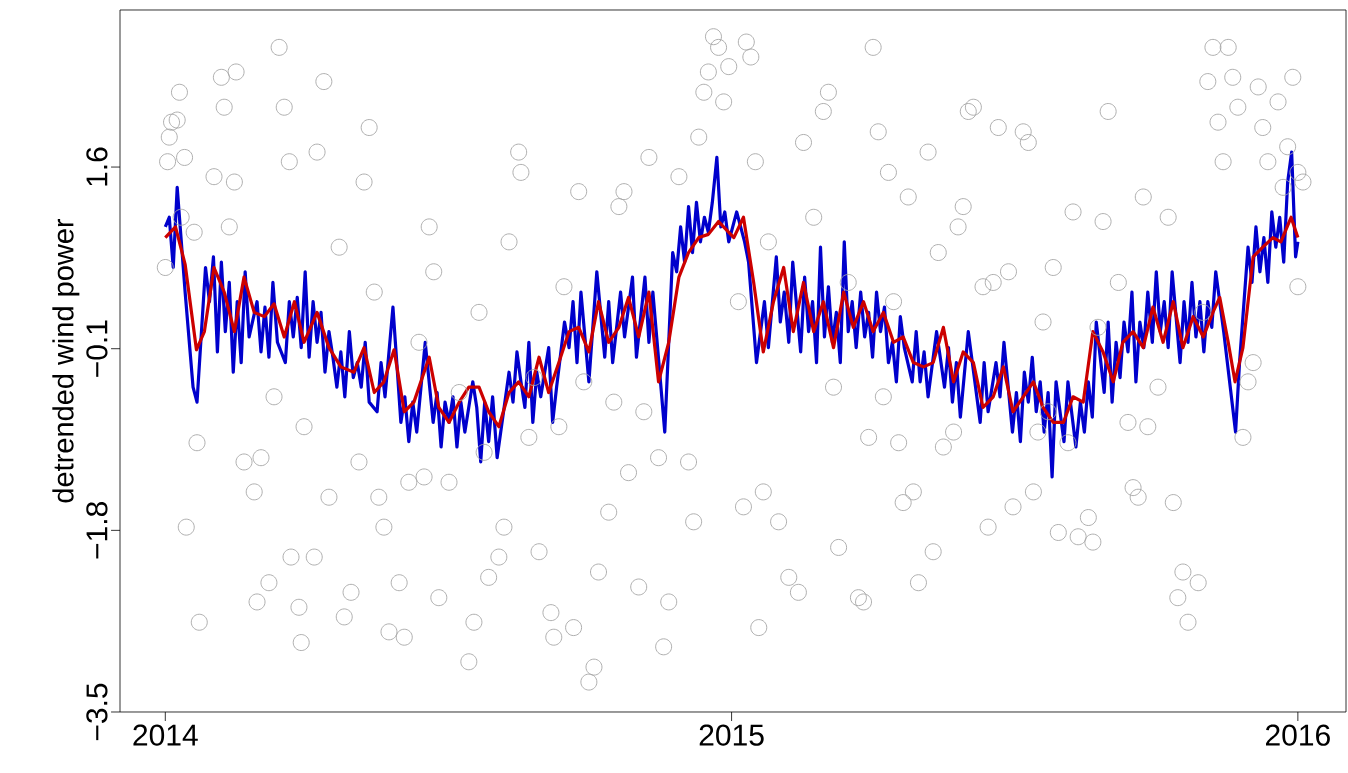 This screenshot has height=773, width=1348. What do you see at coordinates (66, 360) in the screenshot?
I see `y-axis-title: detrended wind power` at bounding box center [66, 360].